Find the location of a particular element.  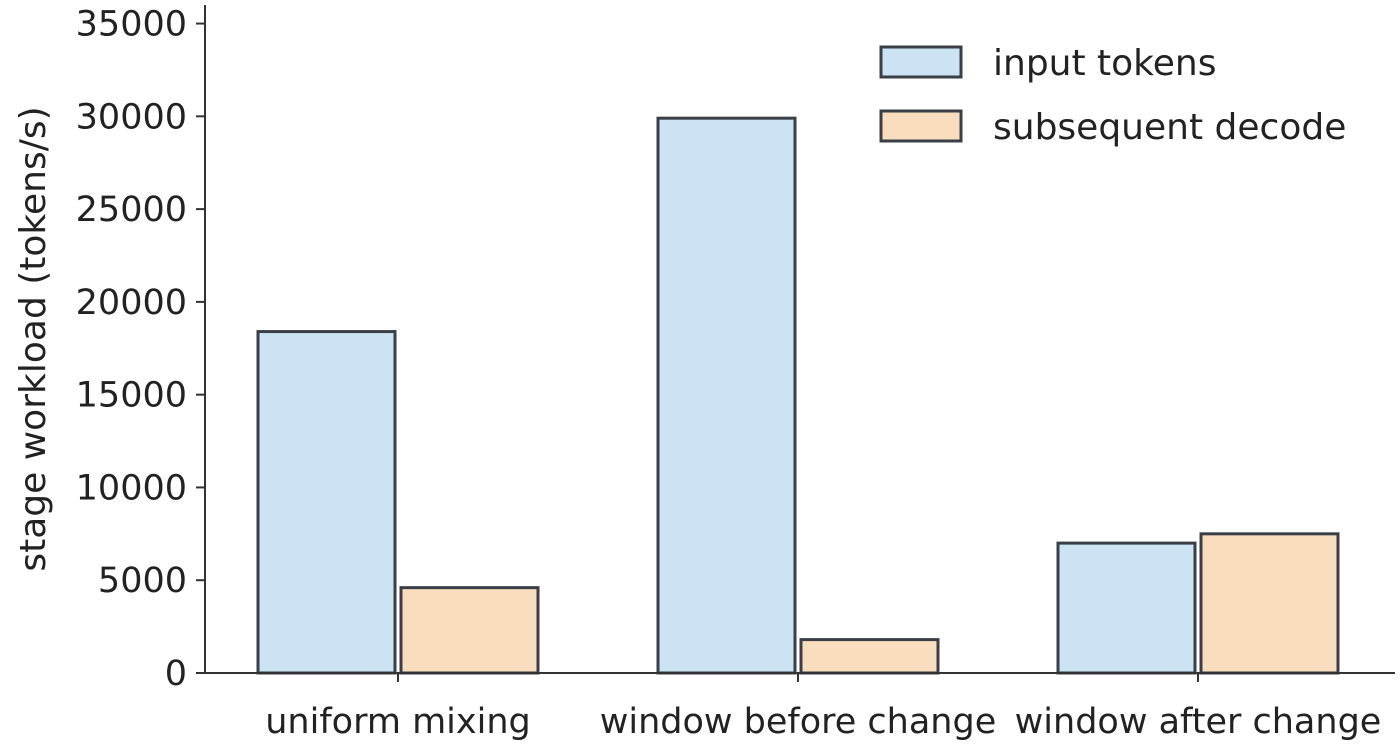

y-tick-label-2: 10000 is located at coordinates (131, 488).